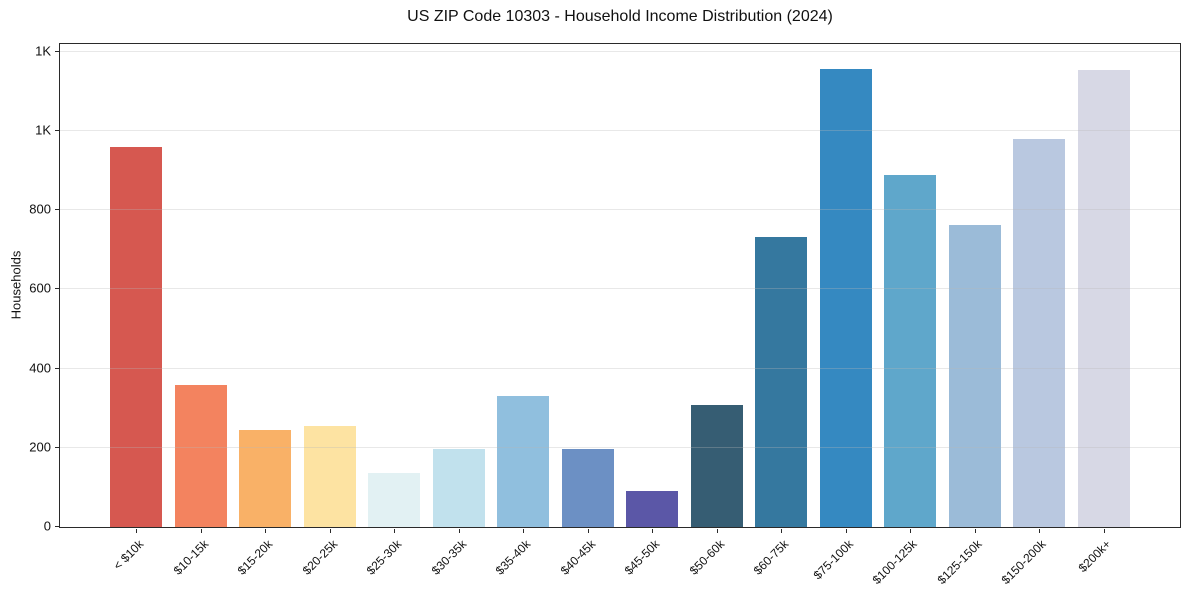 This screenshot has width=1189, height=590. Describe the element at coordinates (833, 560) in the screenshot. I see `x-tick-label-75-100k: $75-100k` at that location.